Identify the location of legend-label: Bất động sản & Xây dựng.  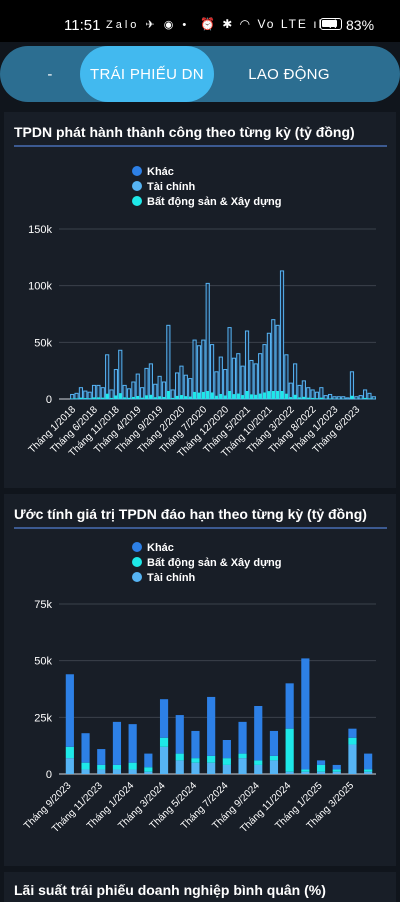
(214, 563).